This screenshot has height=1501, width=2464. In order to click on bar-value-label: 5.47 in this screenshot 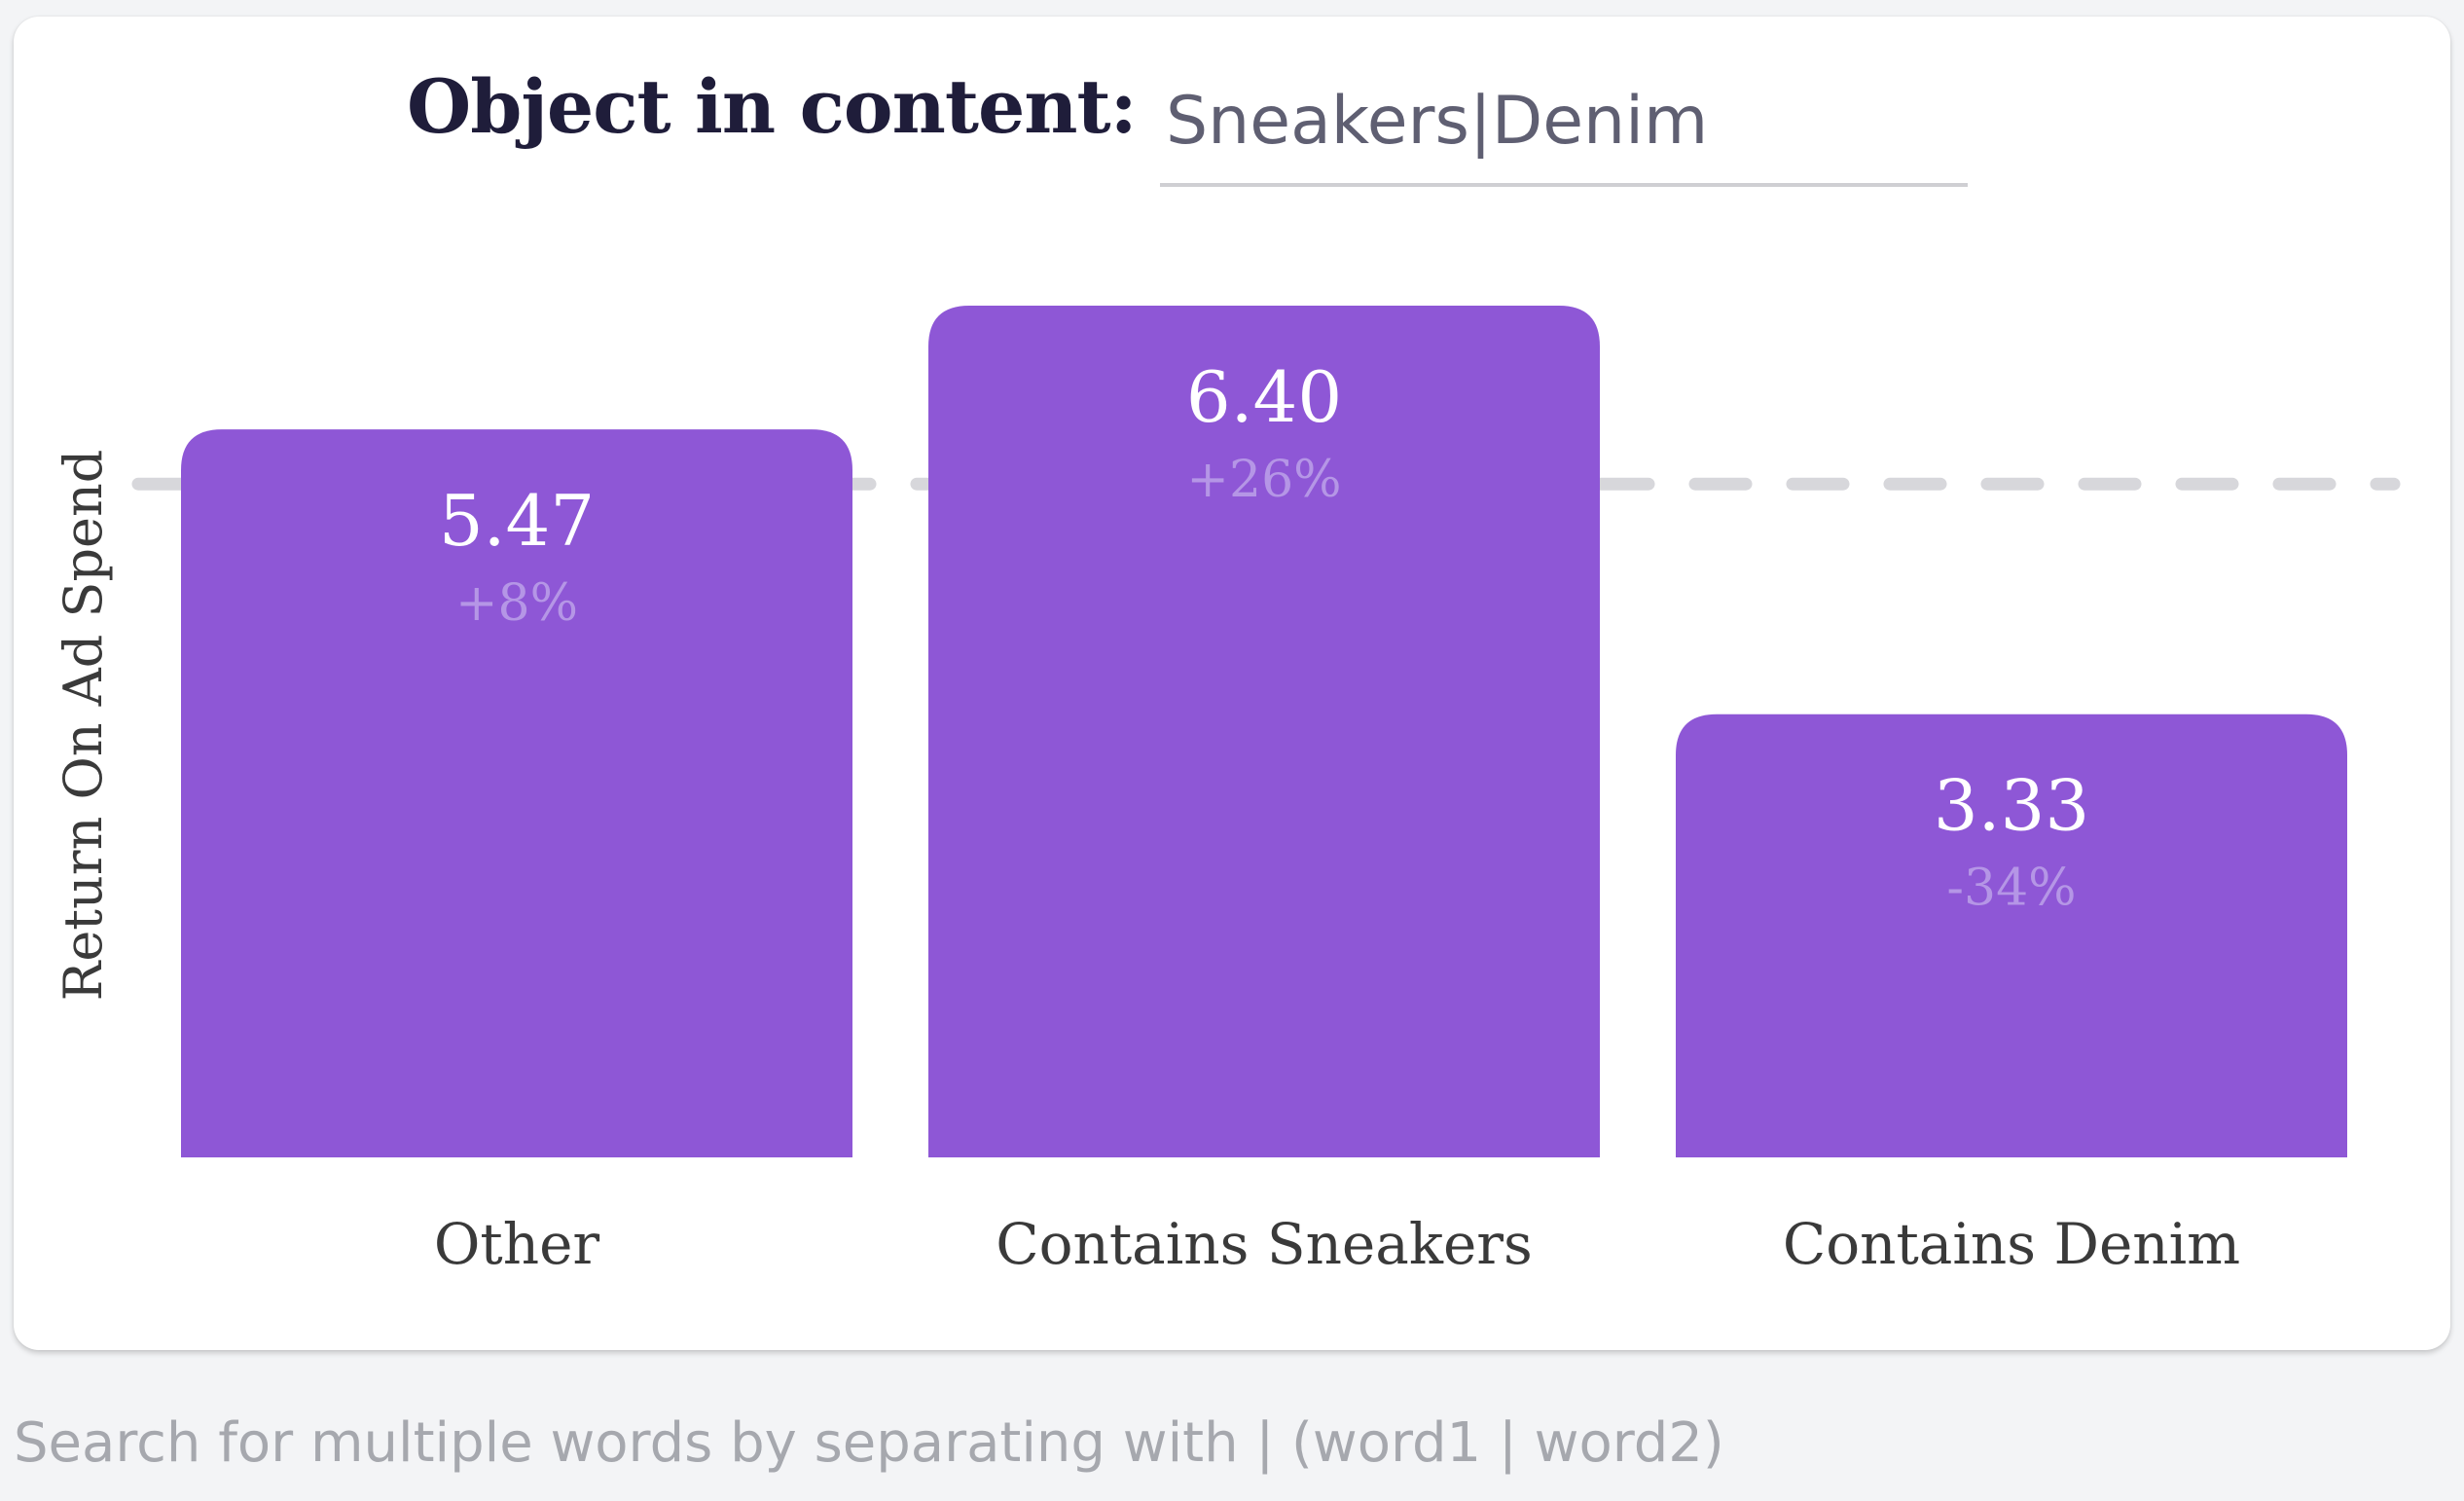, I will do `click(517, 521)`.